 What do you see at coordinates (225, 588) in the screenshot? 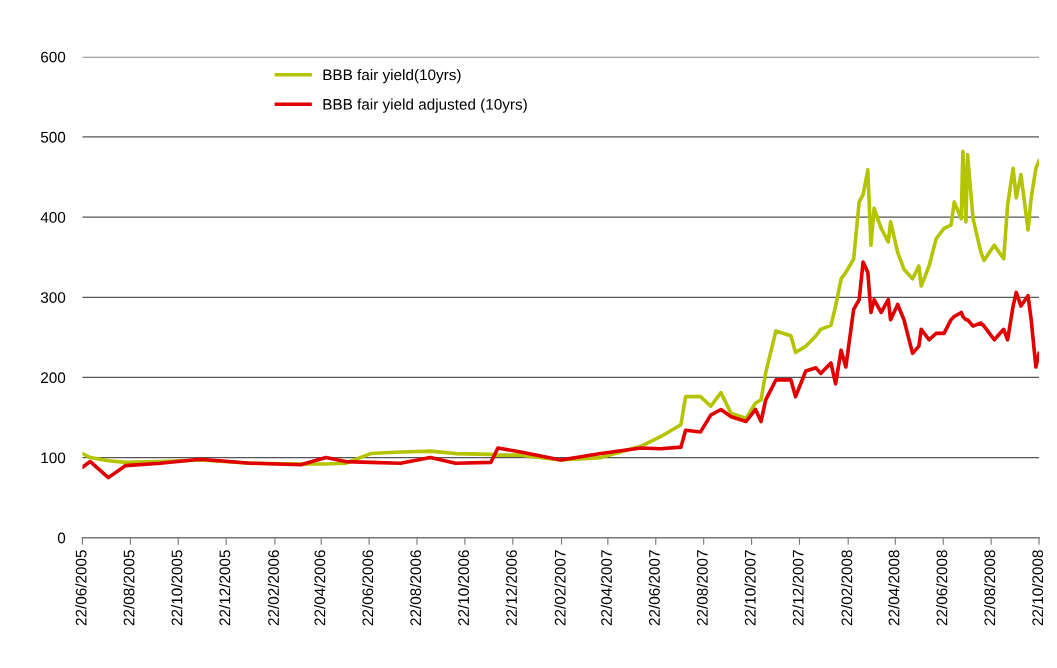
I see `x-tick-label: 22/12/2005` at bounding box center [225, 588].